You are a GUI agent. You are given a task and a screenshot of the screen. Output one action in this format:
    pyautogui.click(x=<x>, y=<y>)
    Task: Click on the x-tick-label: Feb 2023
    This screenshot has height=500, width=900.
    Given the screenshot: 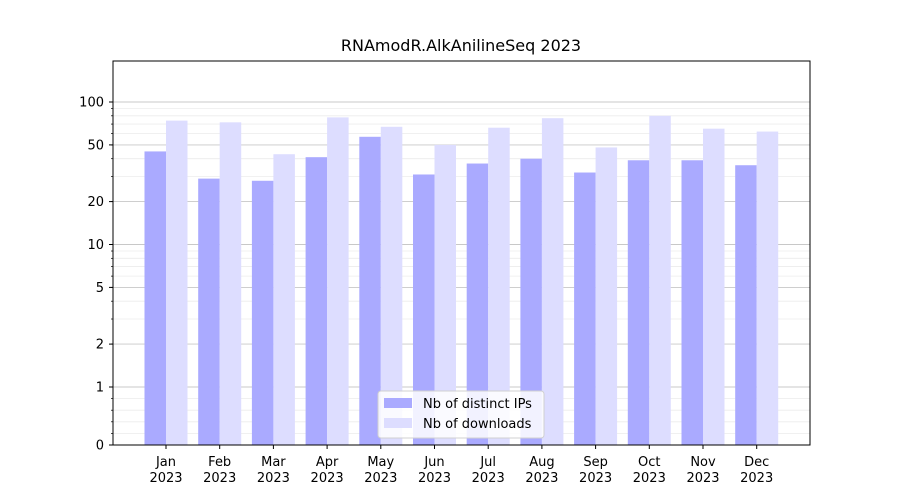 What is the action you would take?
    pyautogui.click(x=219, y=470)
    